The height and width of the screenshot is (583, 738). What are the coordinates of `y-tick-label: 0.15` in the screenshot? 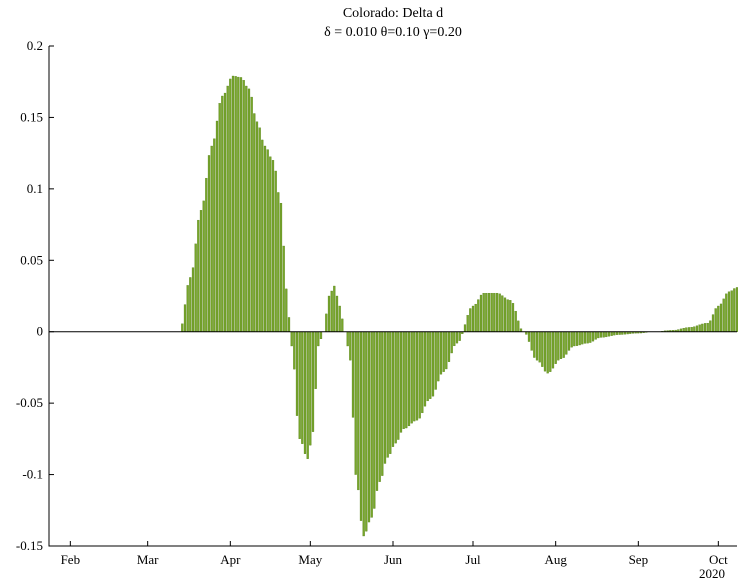 It's located at (31, 116).